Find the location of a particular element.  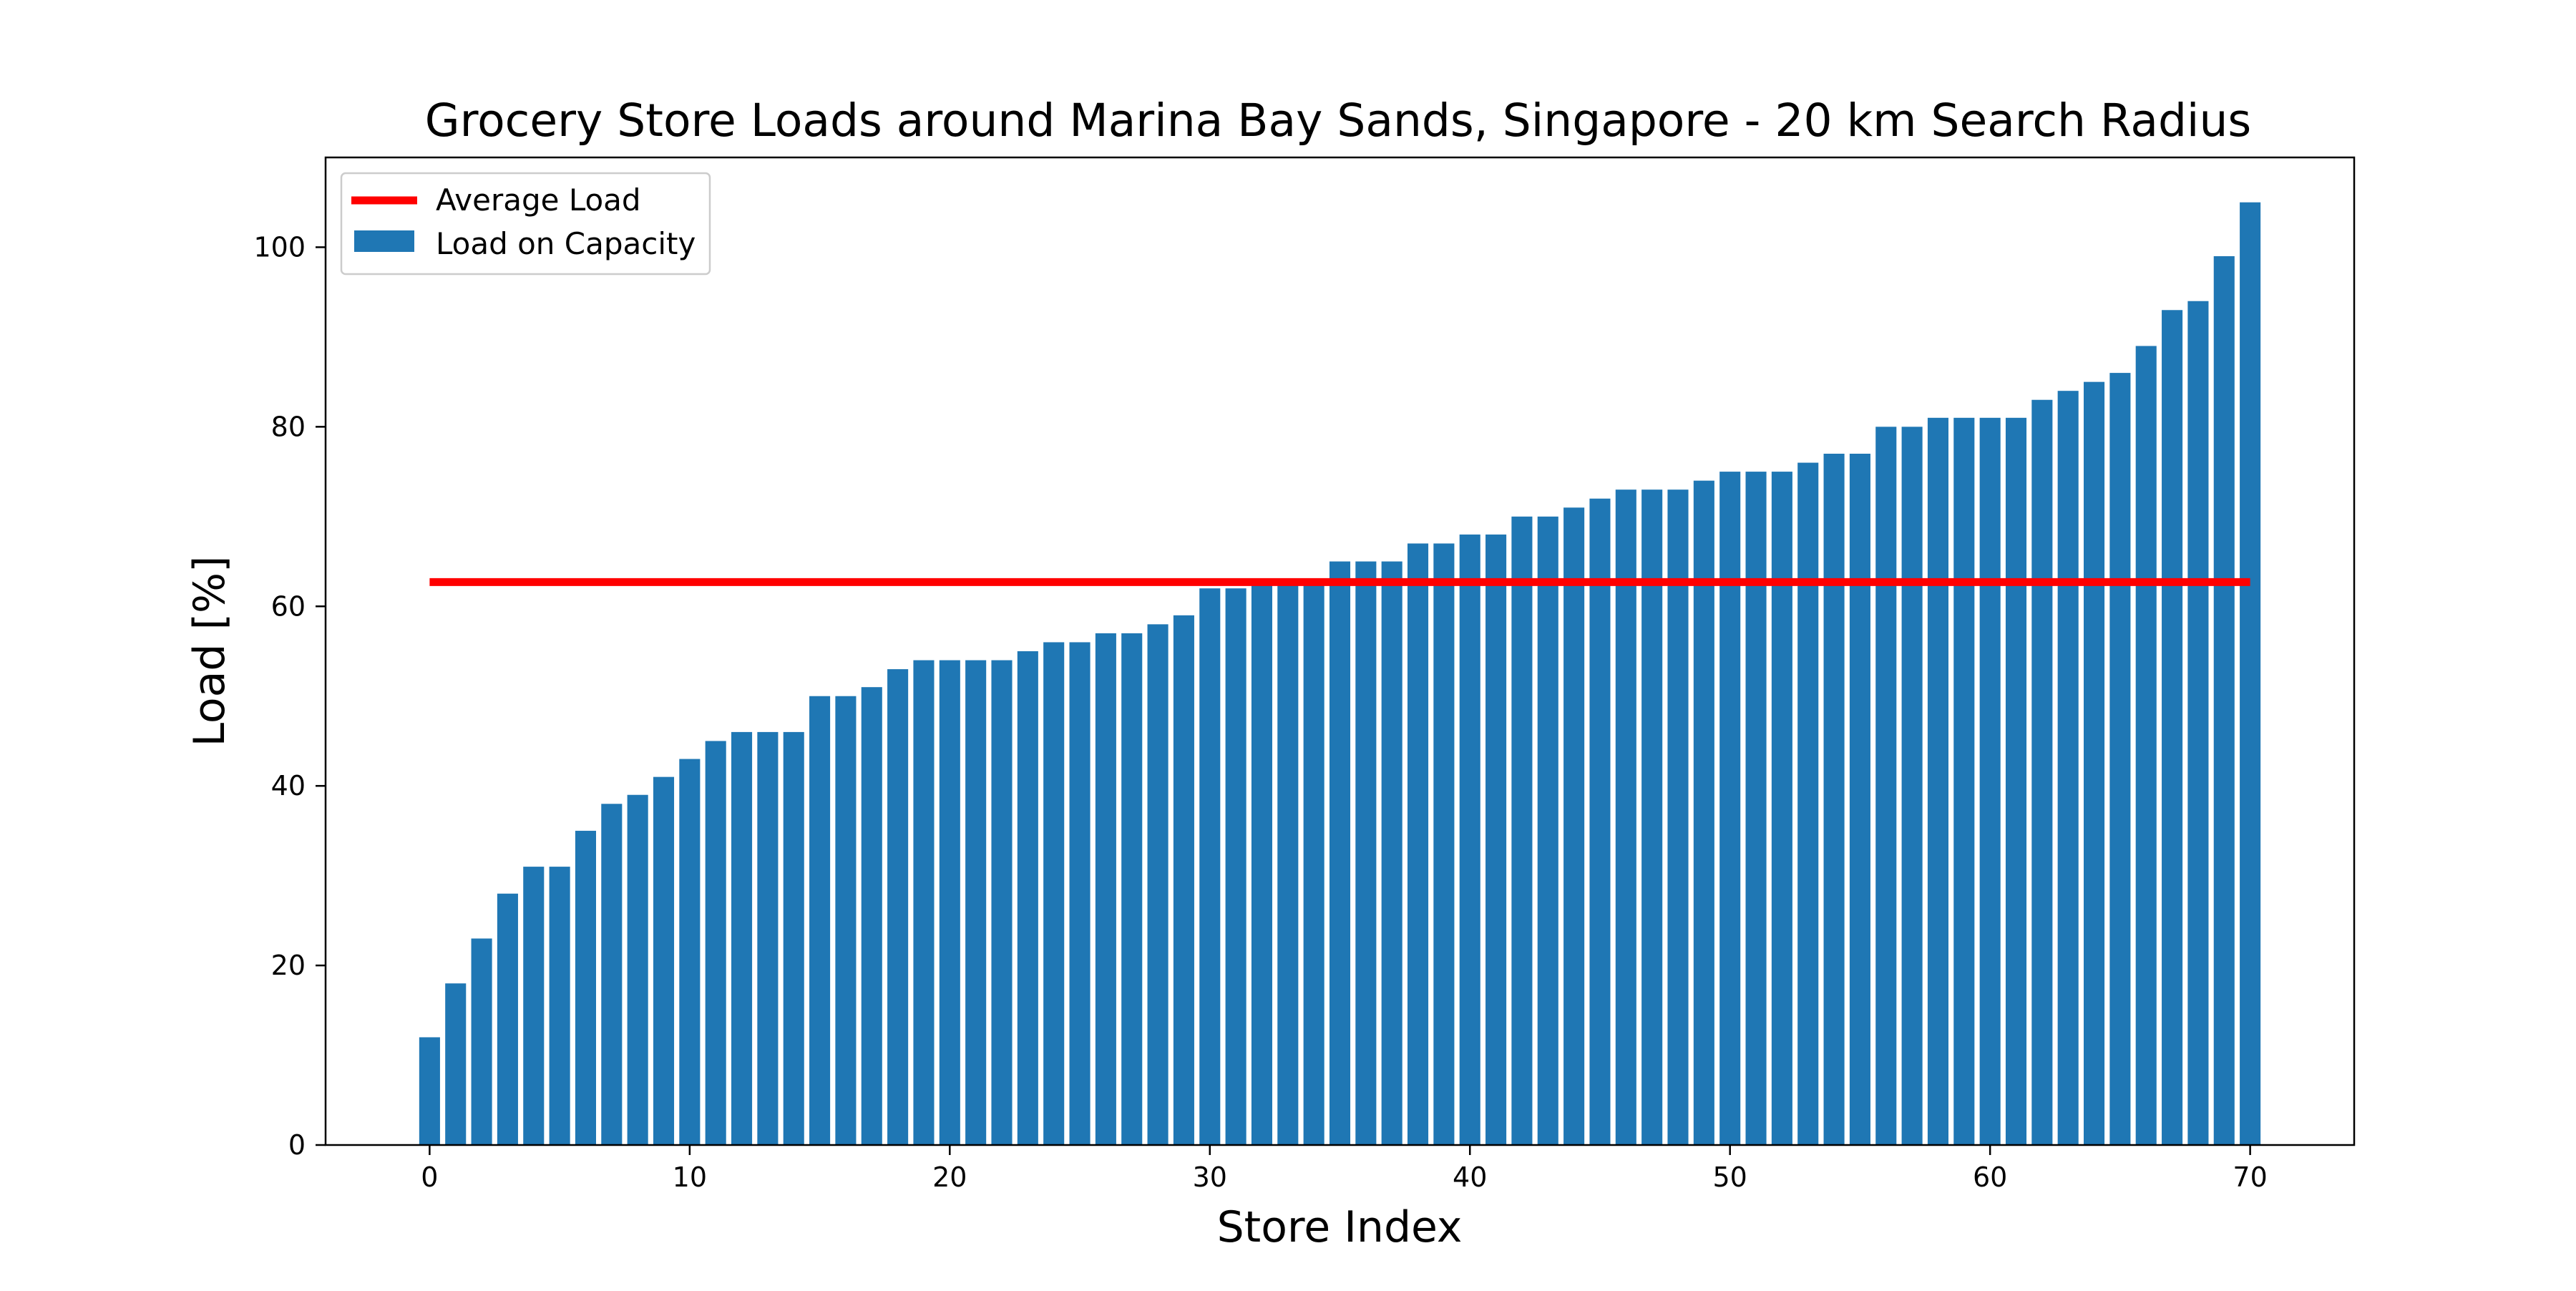

y-tick-label: 20 is located at coordinates (288, 965).